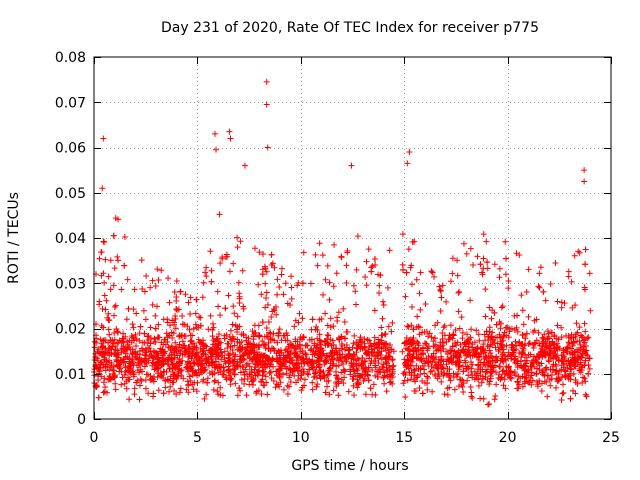 This screenshot has width=640, height=480. I want to click on x-tick-label: 5, so click(197, 438).